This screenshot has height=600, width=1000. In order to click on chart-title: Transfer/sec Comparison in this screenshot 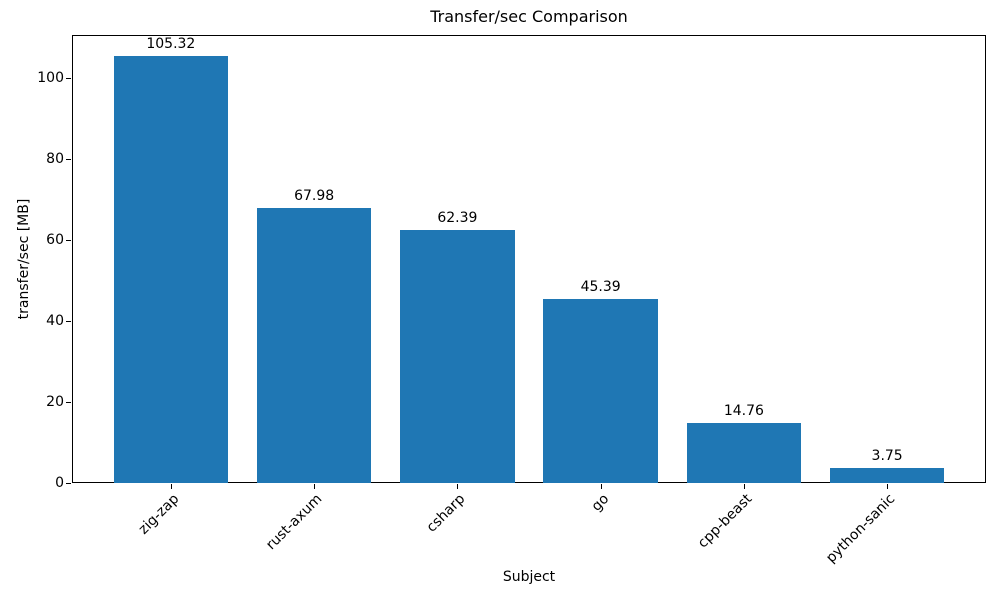, I will do `click(529, 16)`.